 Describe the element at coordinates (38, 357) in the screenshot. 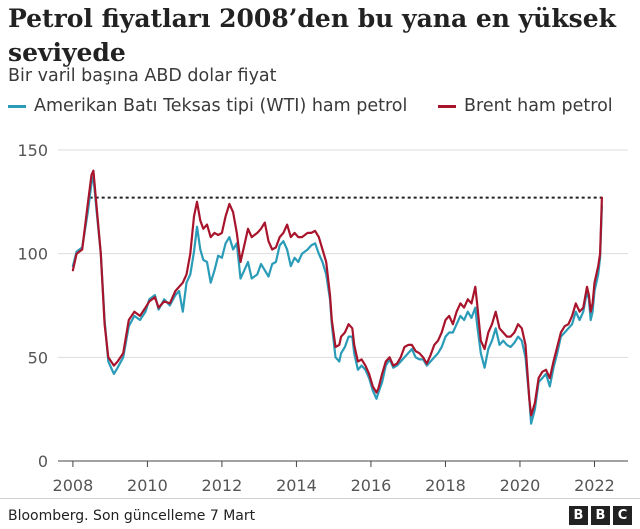

I see `y-tick-label: 50` at that location.